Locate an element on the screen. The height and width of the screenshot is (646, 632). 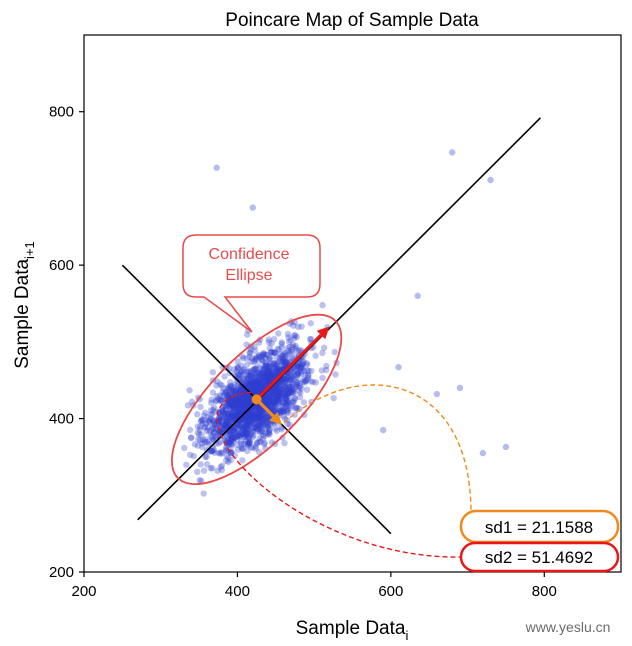
callout-line-2: Ellipse is located at coordinates (248, 275).